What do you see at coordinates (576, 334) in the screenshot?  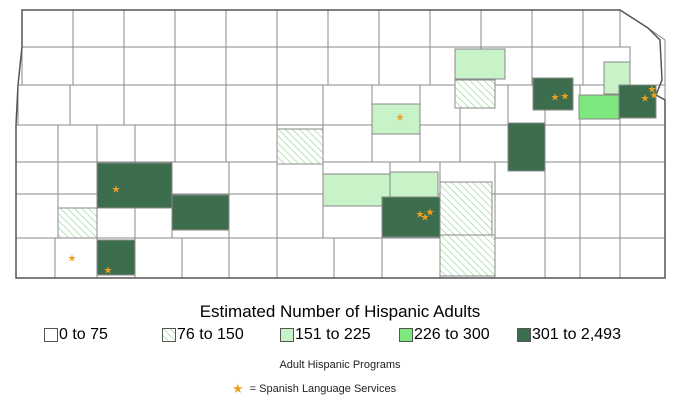 I see `legend-label: 301 to 2,493` at bounding box center [576, 334].